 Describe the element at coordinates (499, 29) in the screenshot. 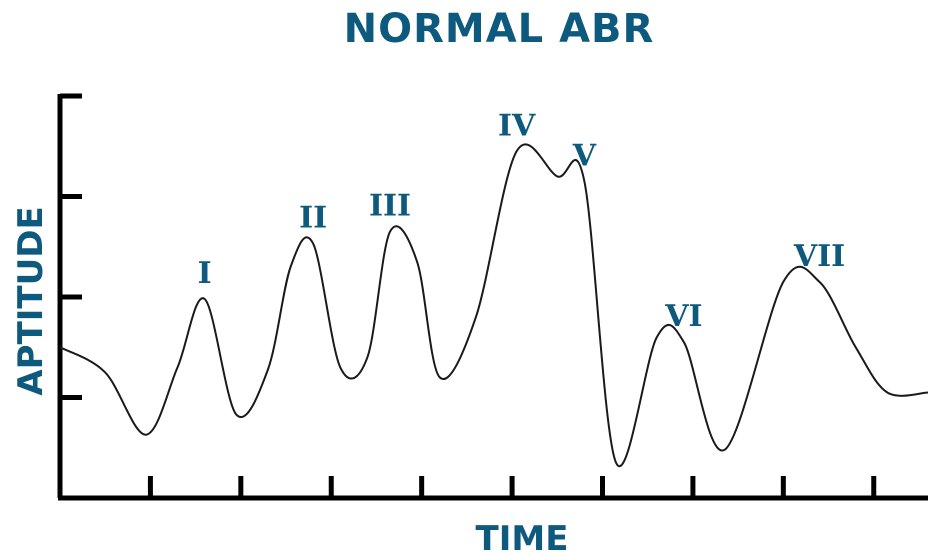

I see `chart-title: NORMAL ABR` at that location.